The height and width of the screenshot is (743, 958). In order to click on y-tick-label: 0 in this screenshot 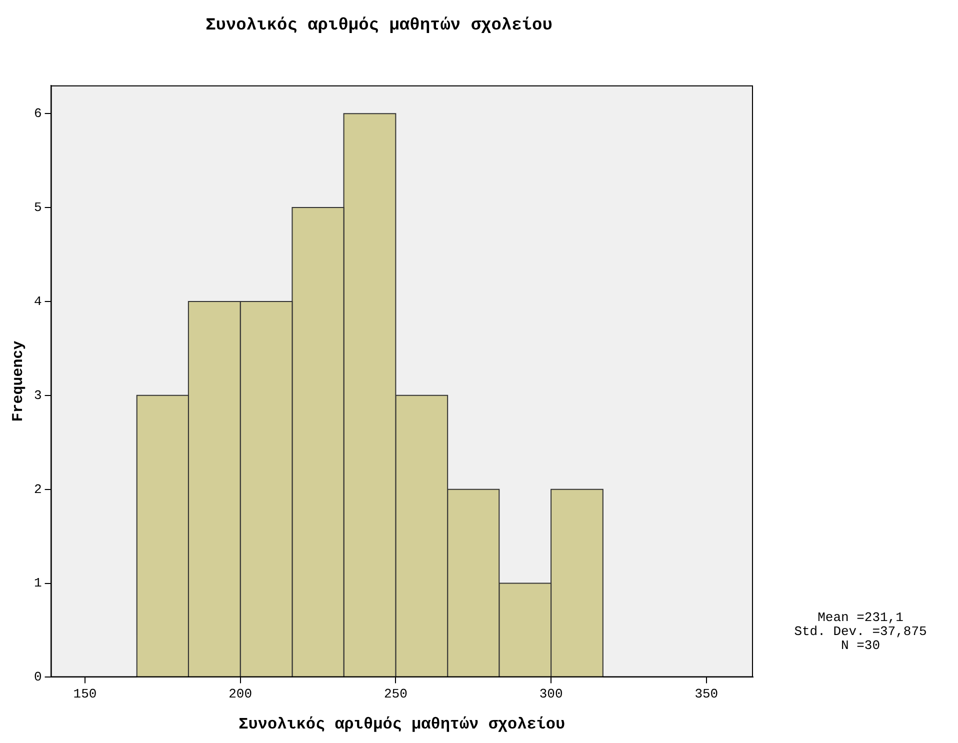, I will do `click(38, 677)`.